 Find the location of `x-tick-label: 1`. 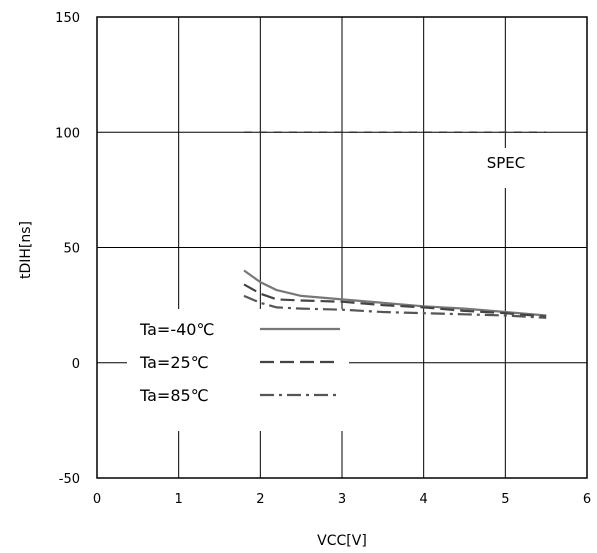

x-tick-label: 1 is located at coordinates (179, 499).